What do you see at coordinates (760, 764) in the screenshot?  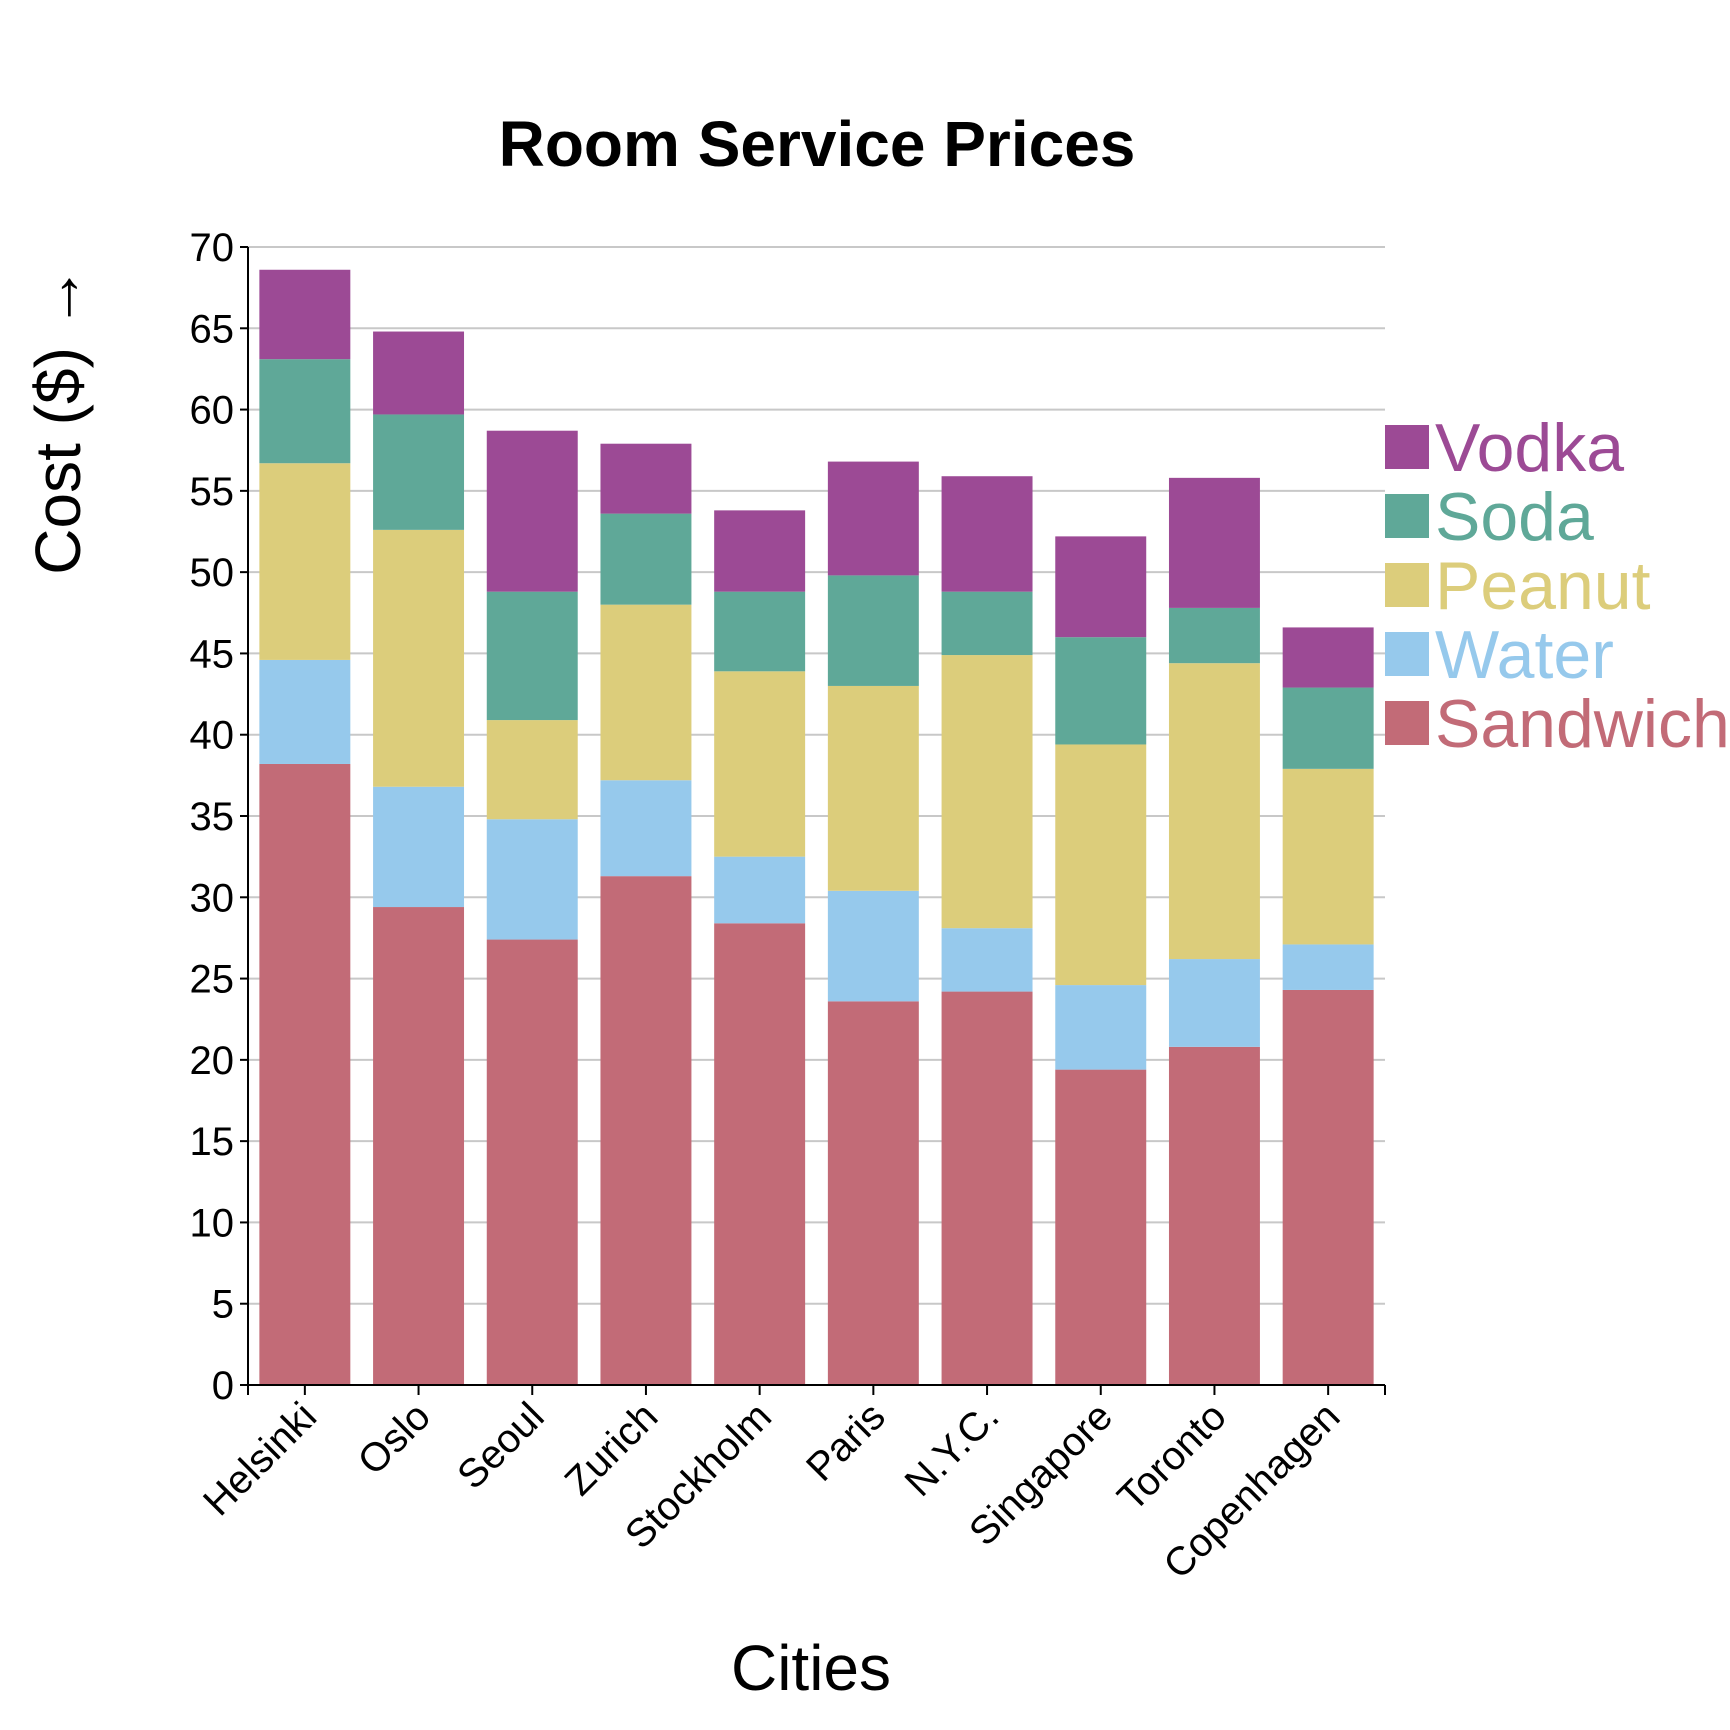 I see `bar-segment-peanut-stockholm` at bounding box center [760, 764].